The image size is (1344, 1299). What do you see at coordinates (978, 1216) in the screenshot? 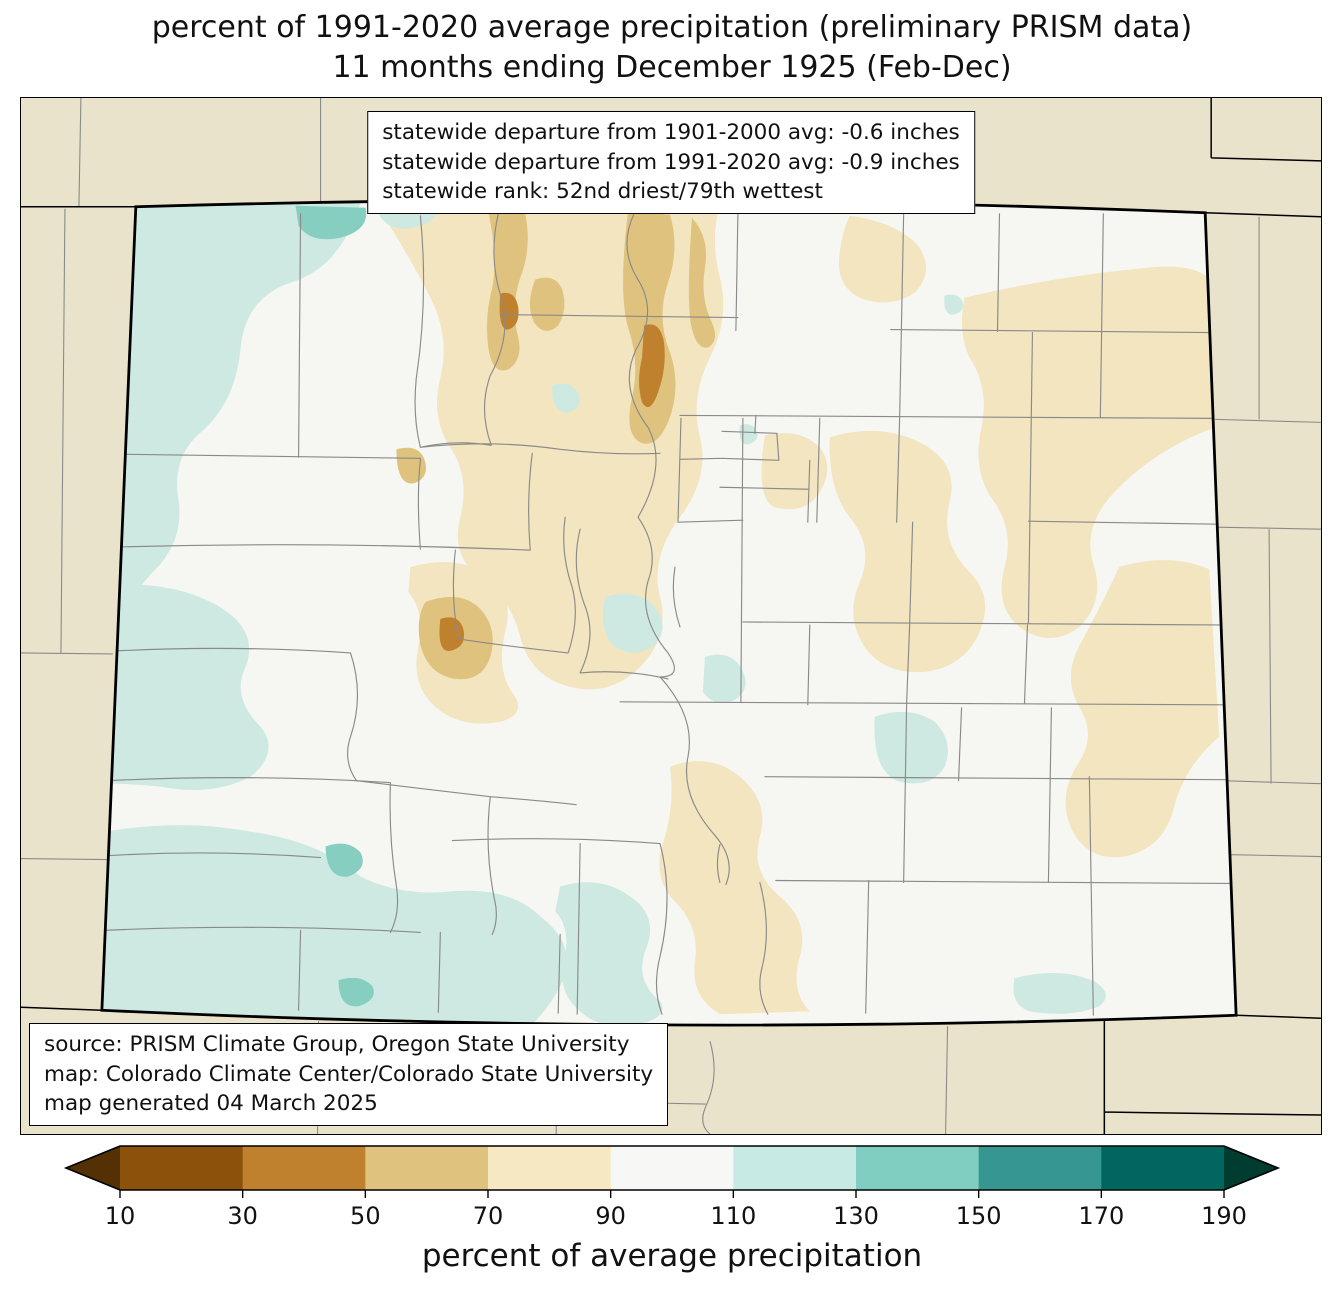
I see `colorbar-tick-label: 150` at bounding box center [978, 1216].